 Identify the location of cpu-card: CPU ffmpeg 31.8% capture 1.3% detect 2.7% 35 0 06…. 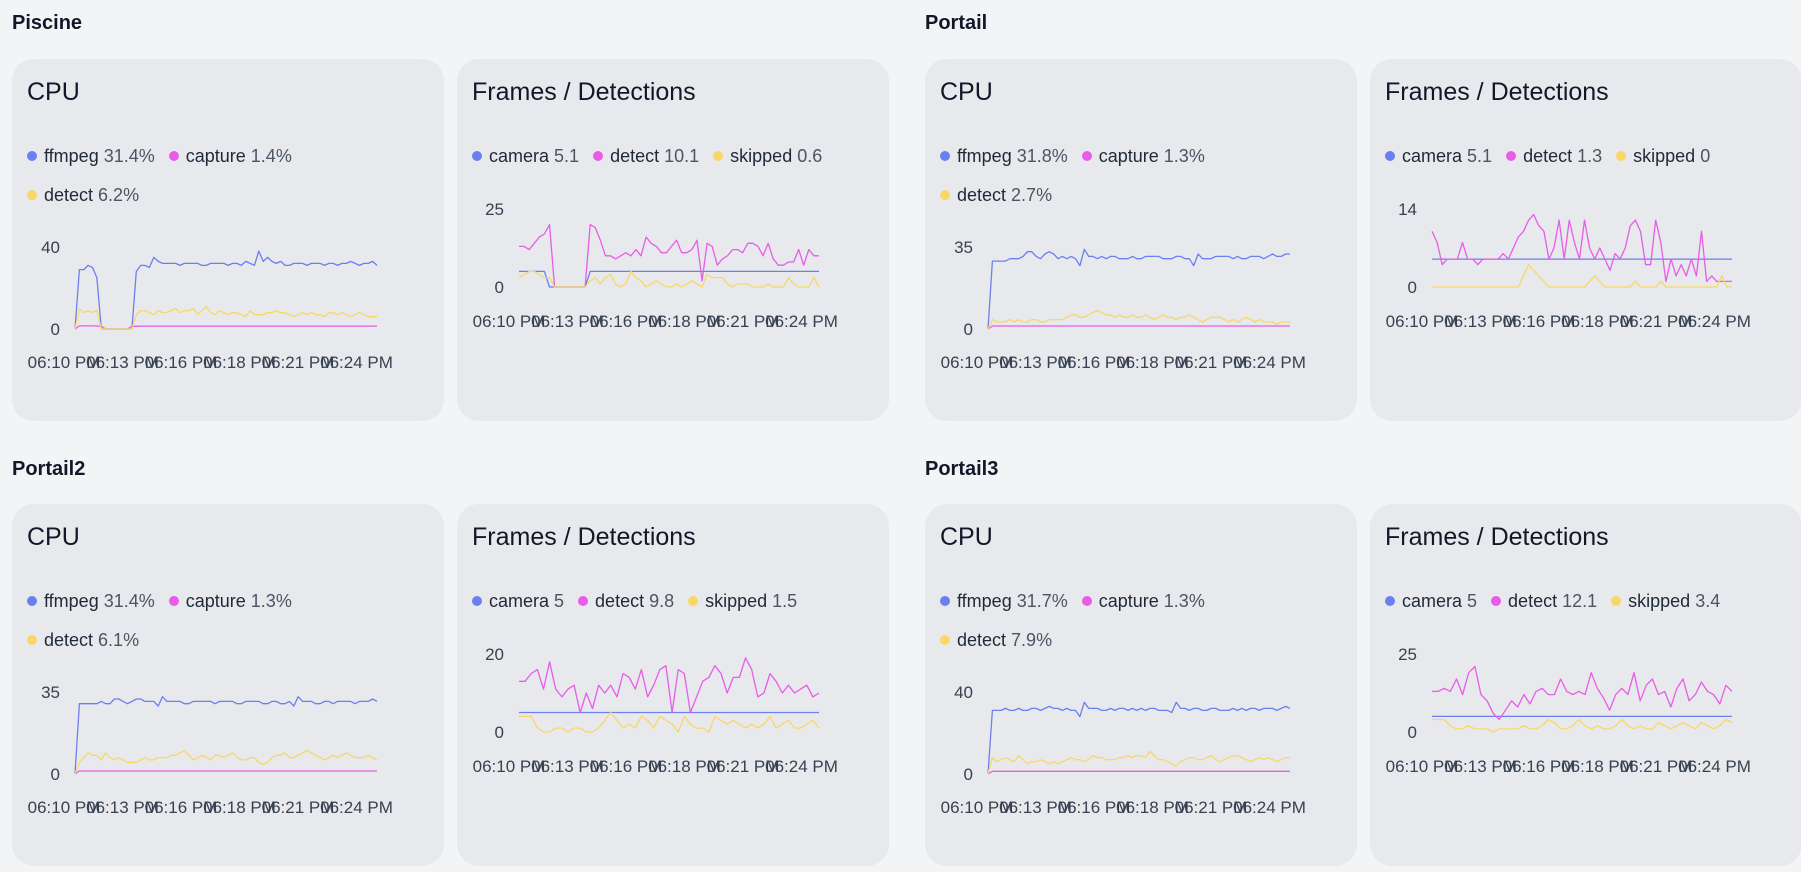
(1141, 240).